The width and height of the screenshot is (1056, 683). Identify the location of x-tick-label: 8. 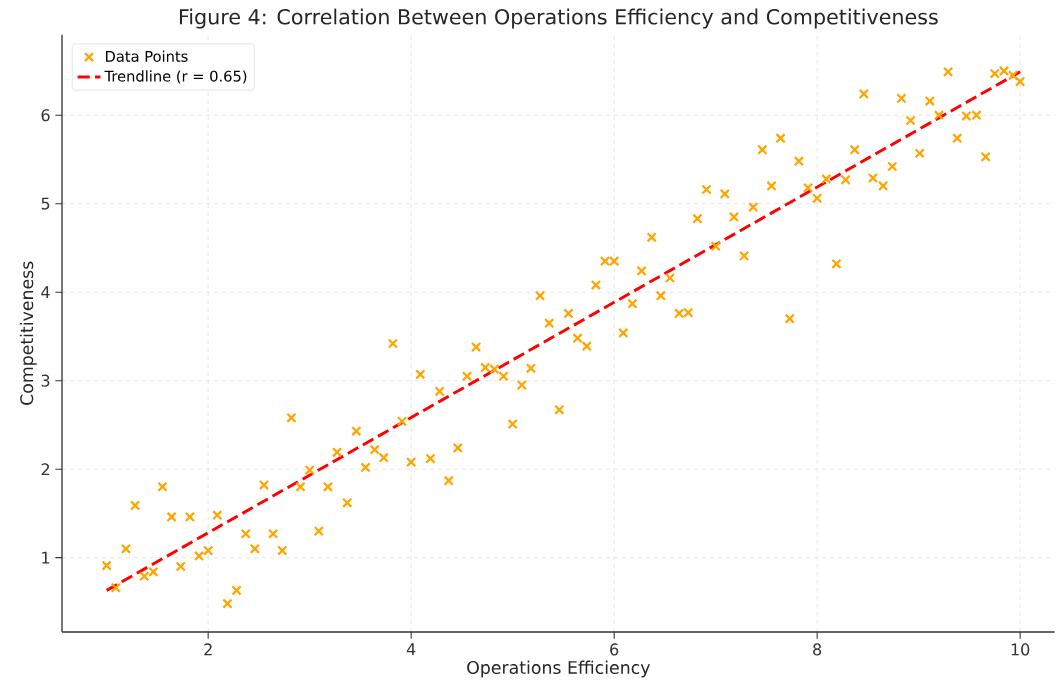
(817, 649).